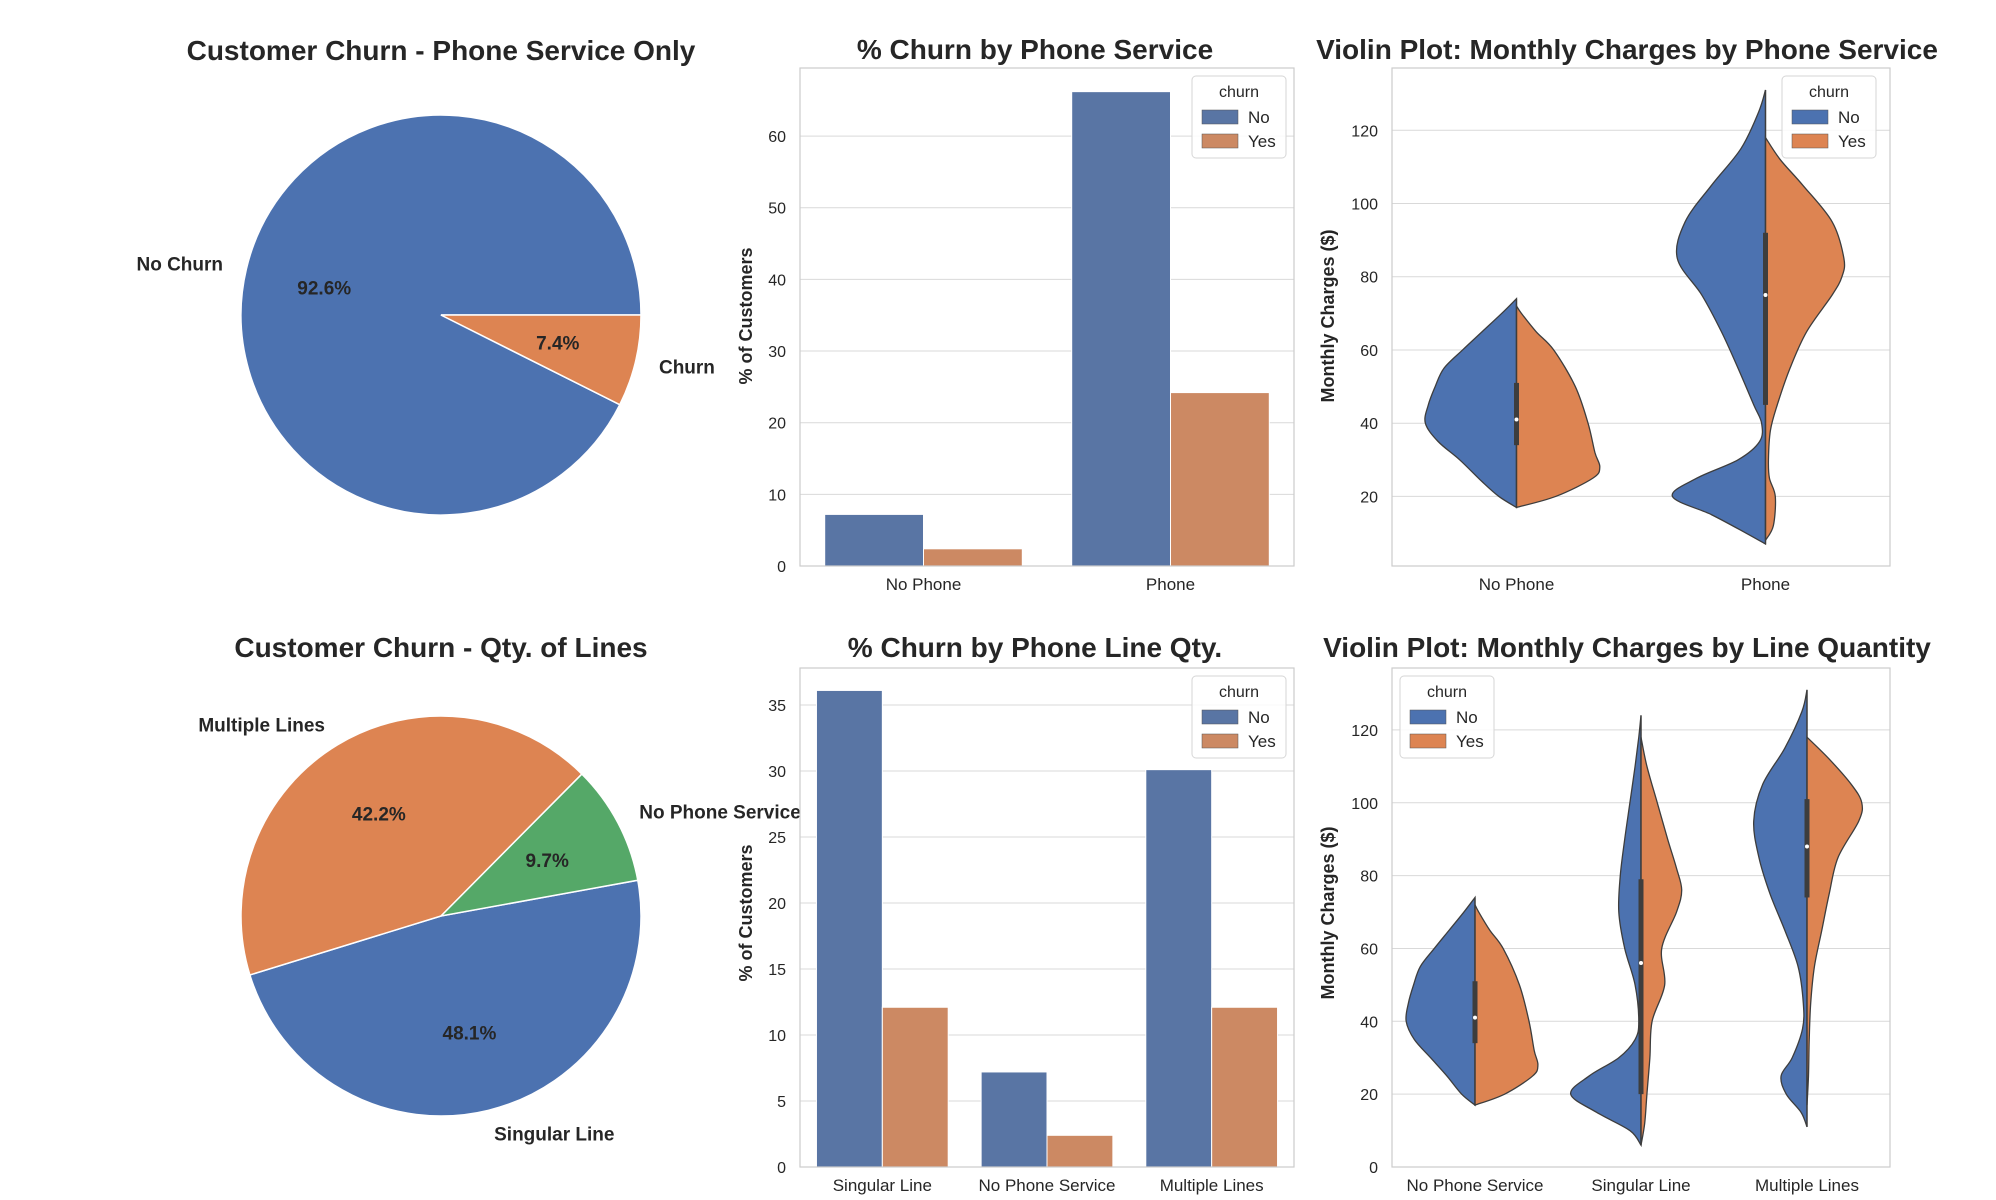 The image size is (1996, 1200). What do you see at coordinates (781, 1168) in the screenshot?
I see `bar2-ytick-label: 0` at bounding box center [781, 1168].